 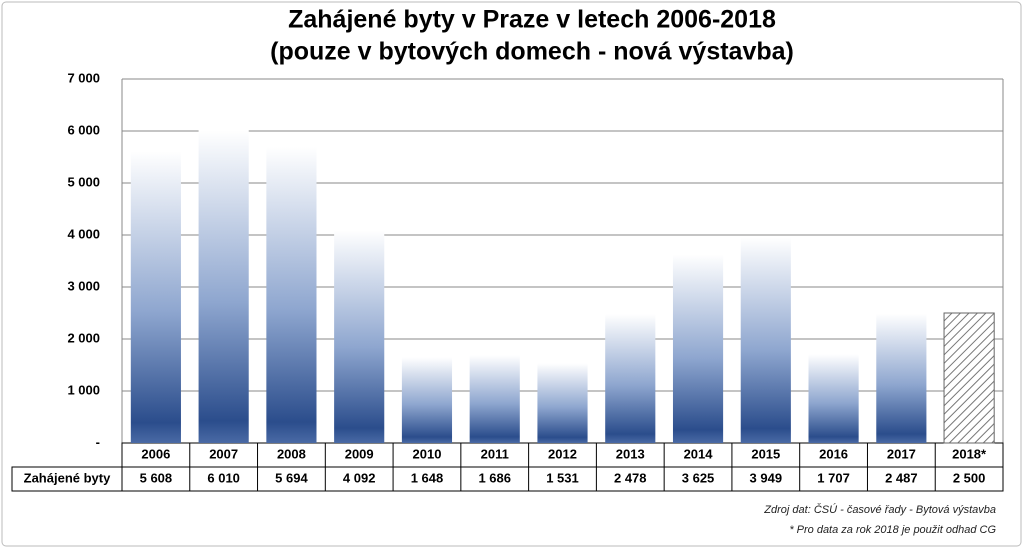 I want to click on x-tick-label: 2009, so click(x=359, y=453).